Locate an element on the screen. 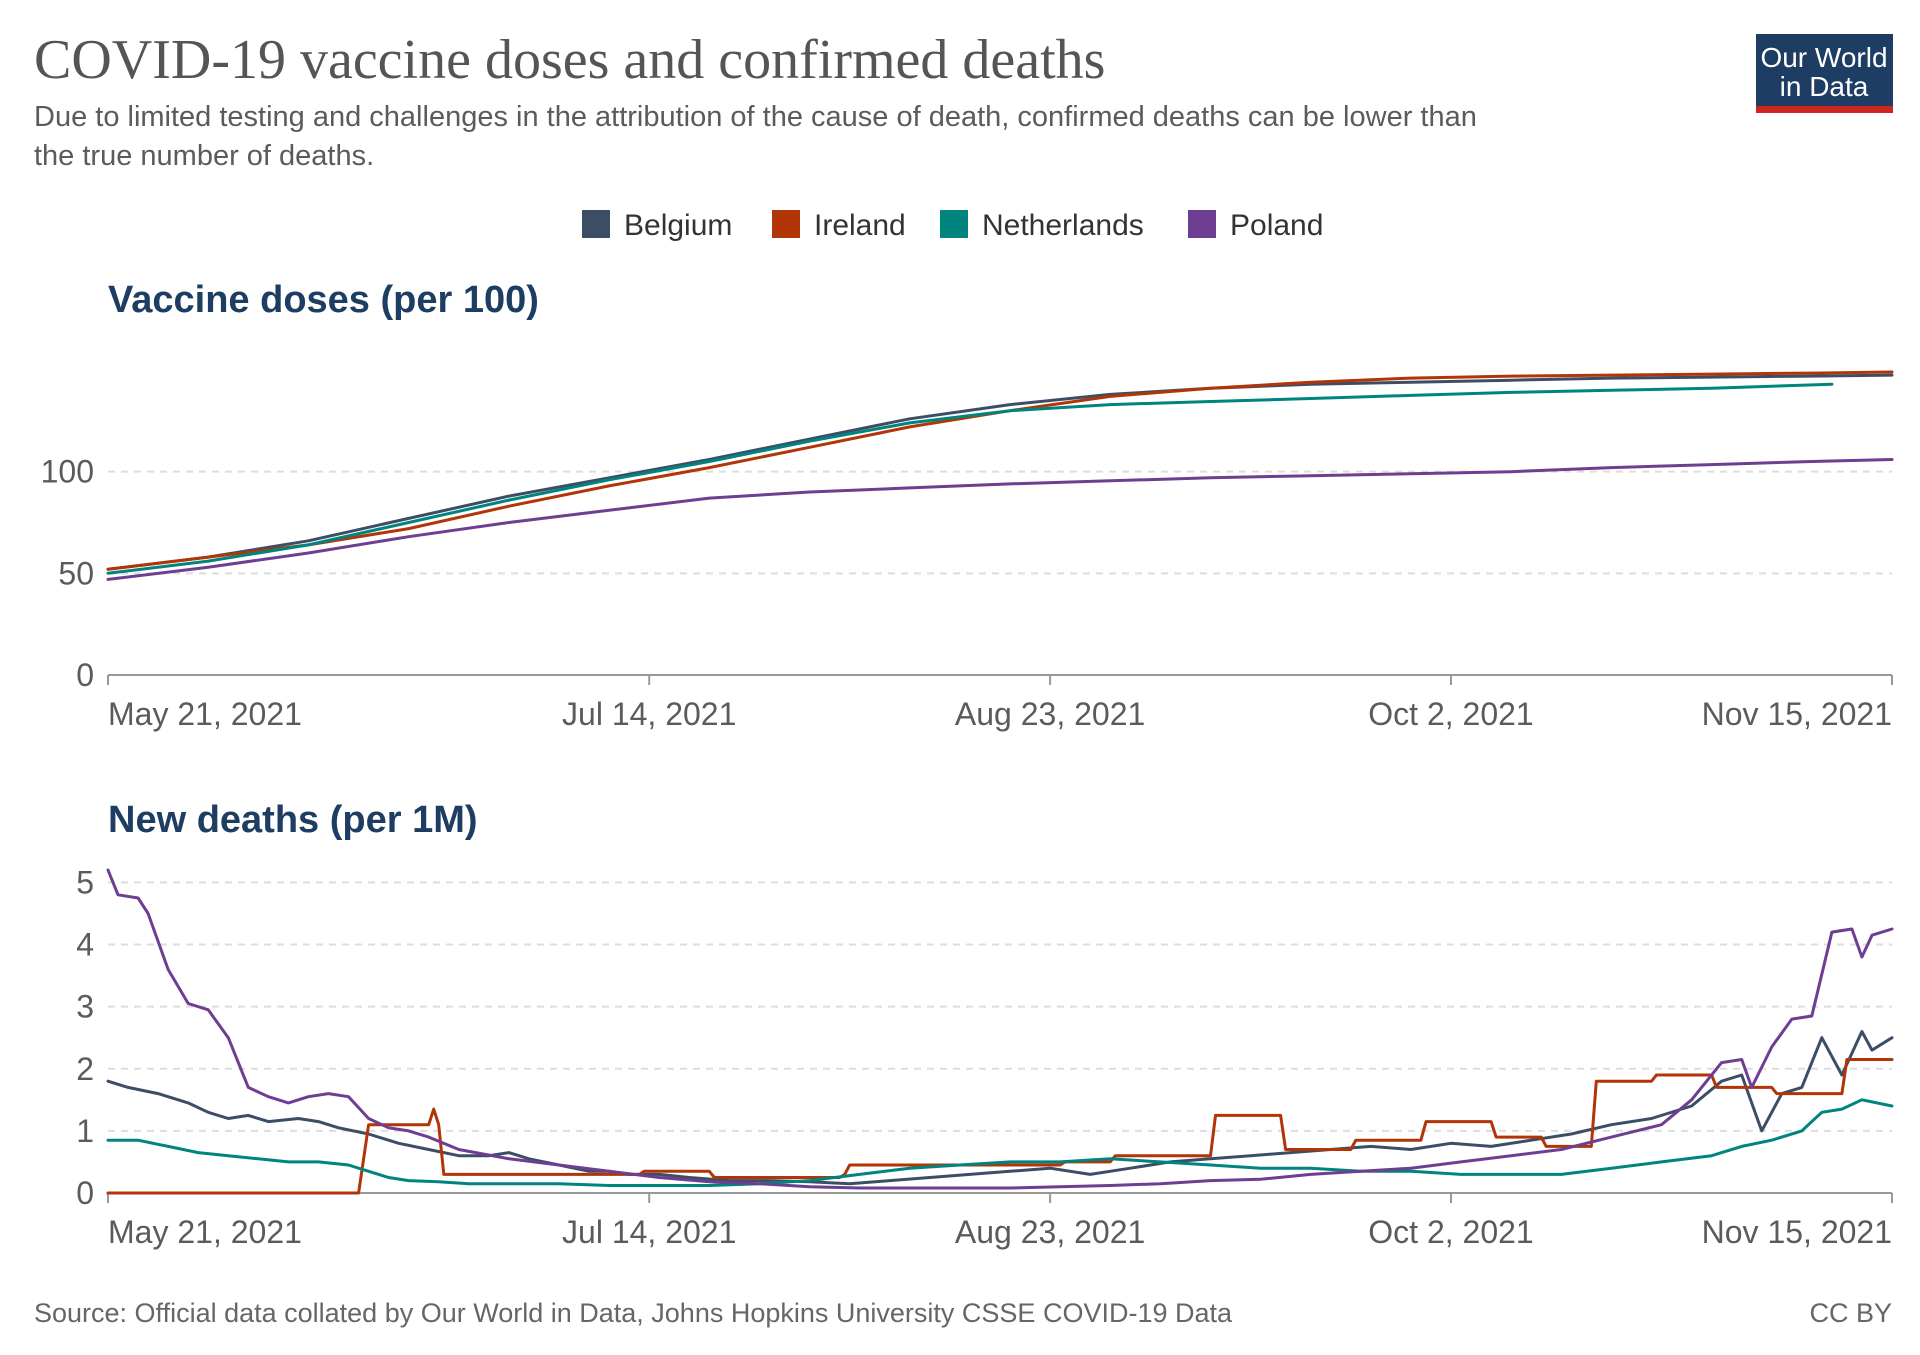 The height and width of the screenshot is (1355, 1920). license-label: CC BY is located at coordinates (1850, 1313).